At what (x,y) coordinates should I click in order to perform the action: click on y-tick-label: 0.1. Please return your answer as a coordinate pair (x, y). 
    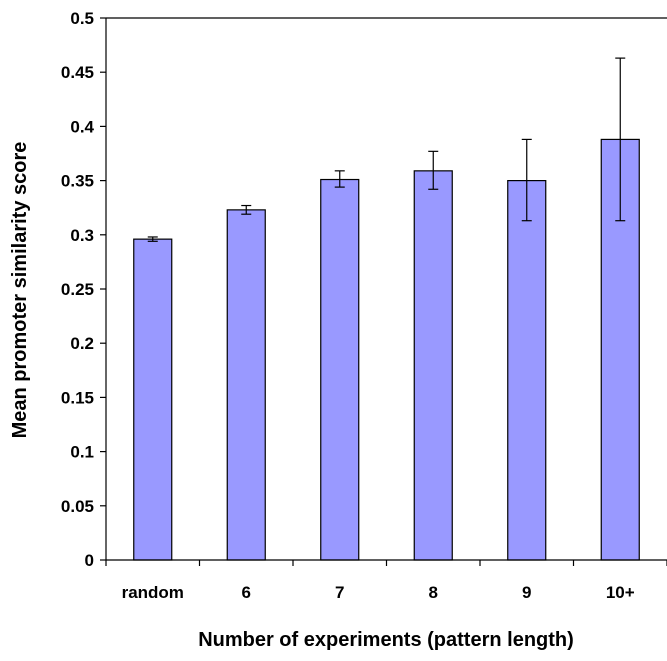
    Looking at the image, I should click on (82, 452).